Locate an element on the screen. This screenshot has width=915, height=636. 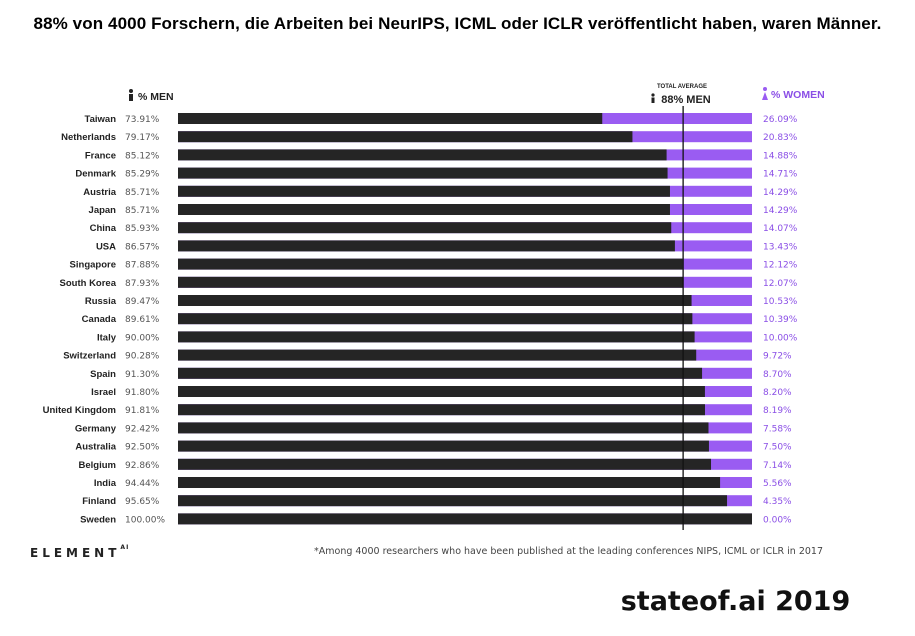
bar-row: Israel 91.80% 8.20% is located at coordinates (441, 392).